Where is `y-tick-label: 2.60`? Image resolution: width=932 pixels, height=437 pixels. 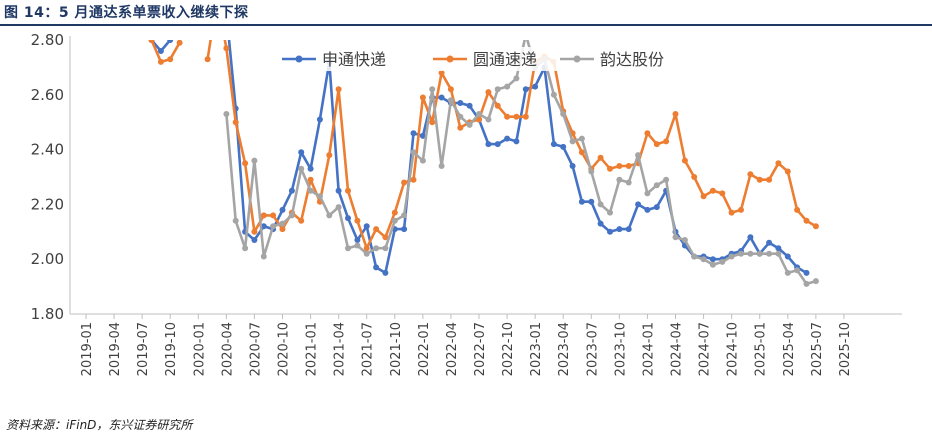
y-tick-label: 2.60 is located at coordinates (47, 95).